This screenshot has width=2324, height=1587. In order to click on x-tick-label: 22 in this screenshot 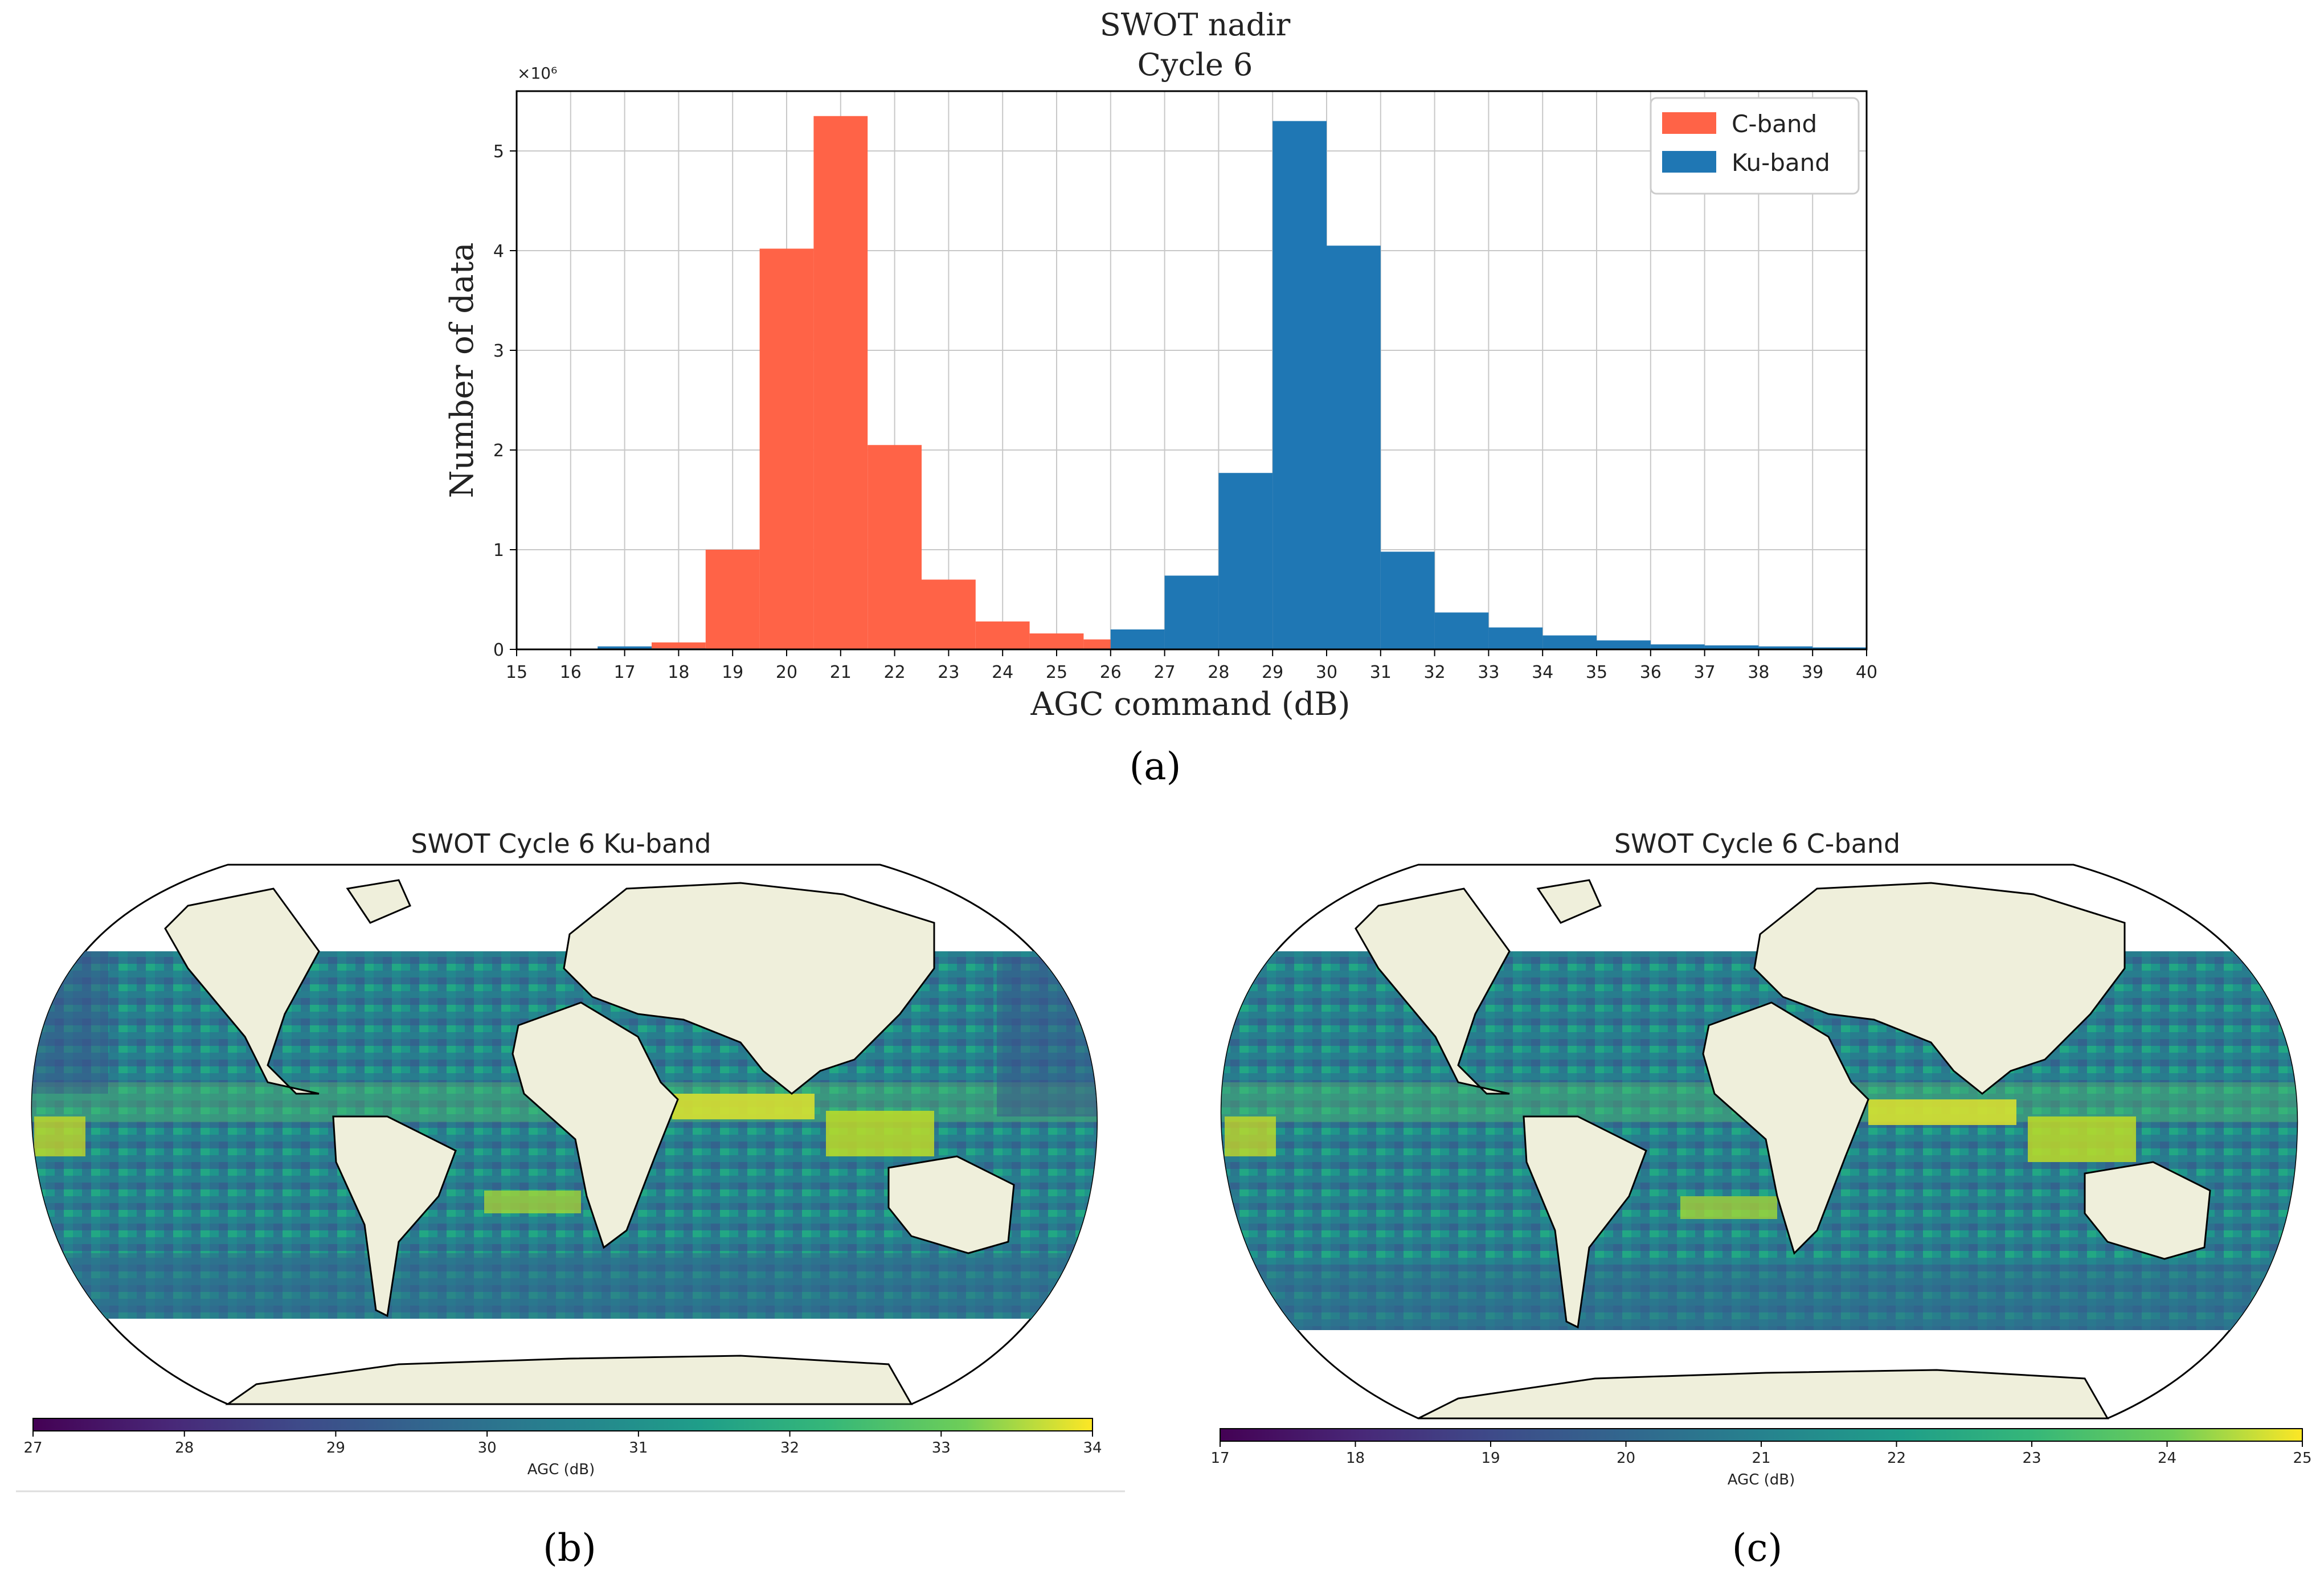, I will do `click(895, 672)`.